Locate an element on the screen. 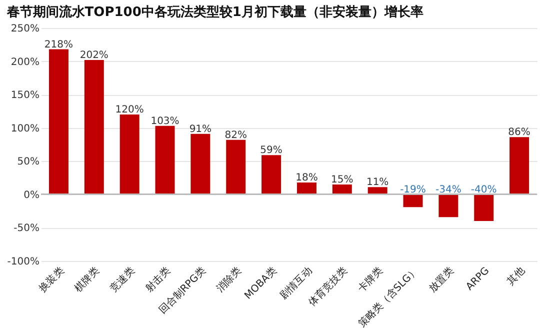 The width and height of the screenshot is (550, 333). data-label: 18% is located at coordinates (307, 178).